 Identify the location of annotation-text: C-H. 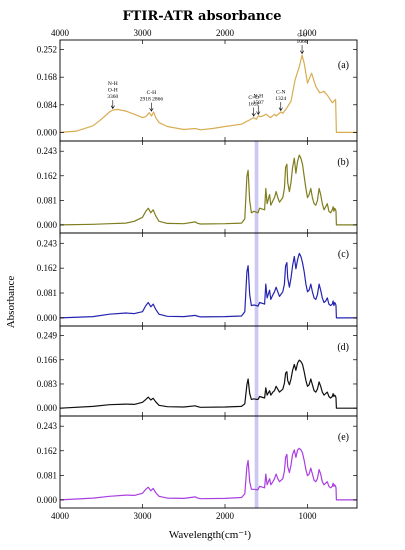
(152, 93).